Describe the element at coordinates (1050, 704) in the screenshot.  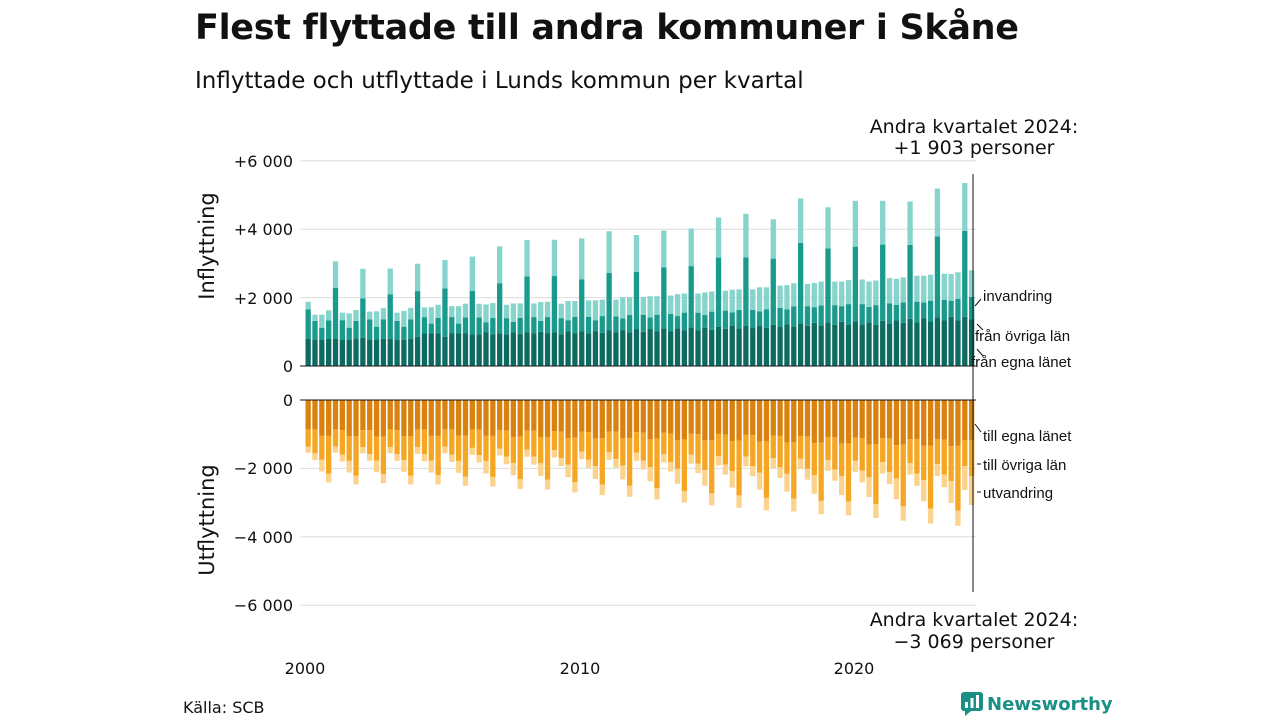
I see `brand-name: Newsworthy` at that location.